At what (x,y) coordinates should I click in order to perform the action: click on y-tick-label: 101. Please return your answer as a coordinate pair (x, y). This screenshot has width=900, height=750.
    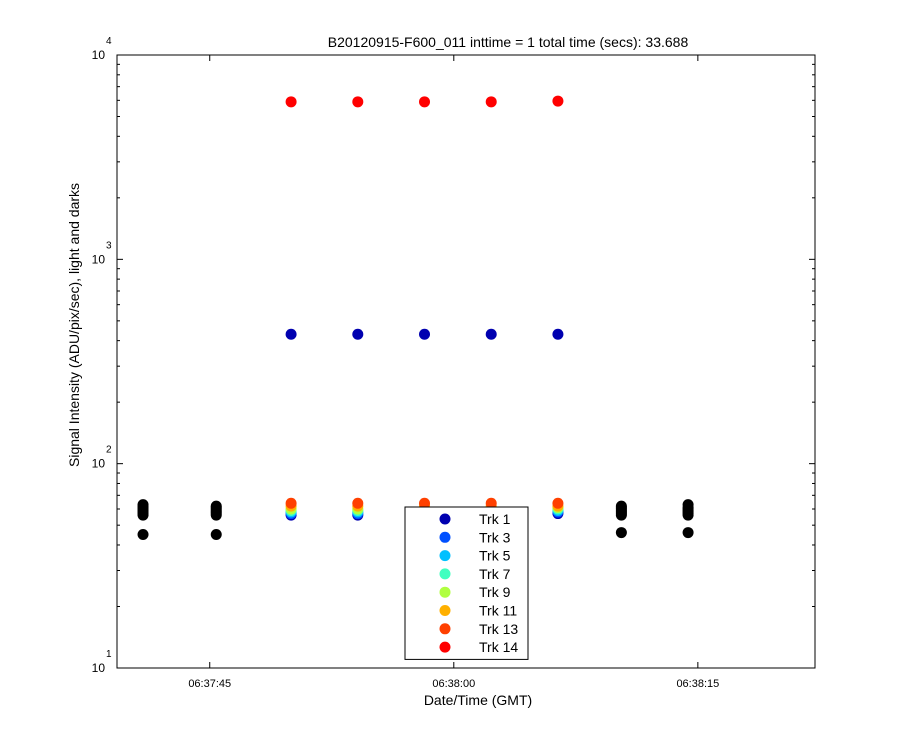
    Looking at the image, I should click on (102, 662).